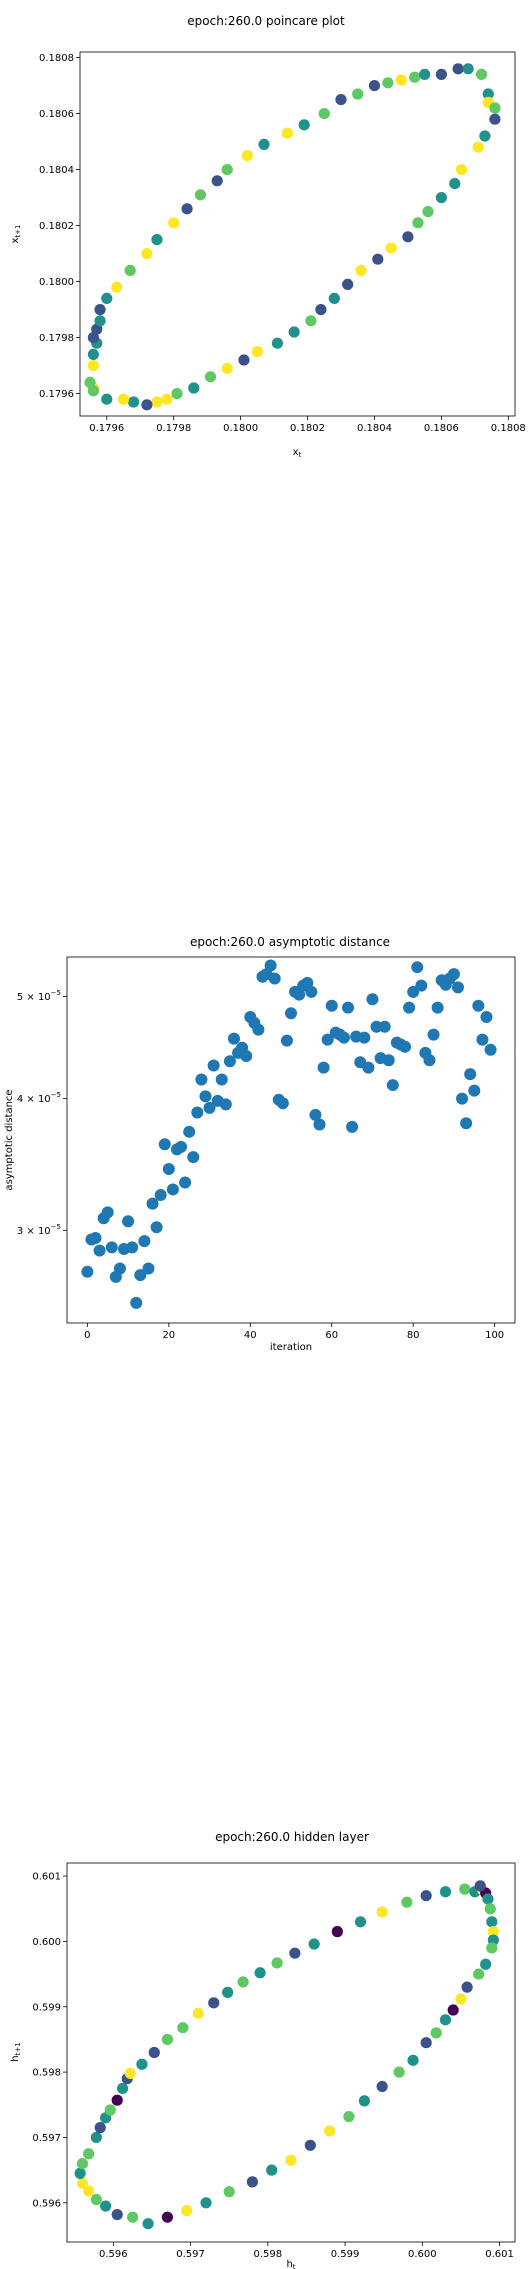 The height and width of the screenshot is (2269, 532). What do you see at coordinates (56, 58) in the screenshot?
I see `y-tick-label: 0.1808` at bounding box center [56, 58].